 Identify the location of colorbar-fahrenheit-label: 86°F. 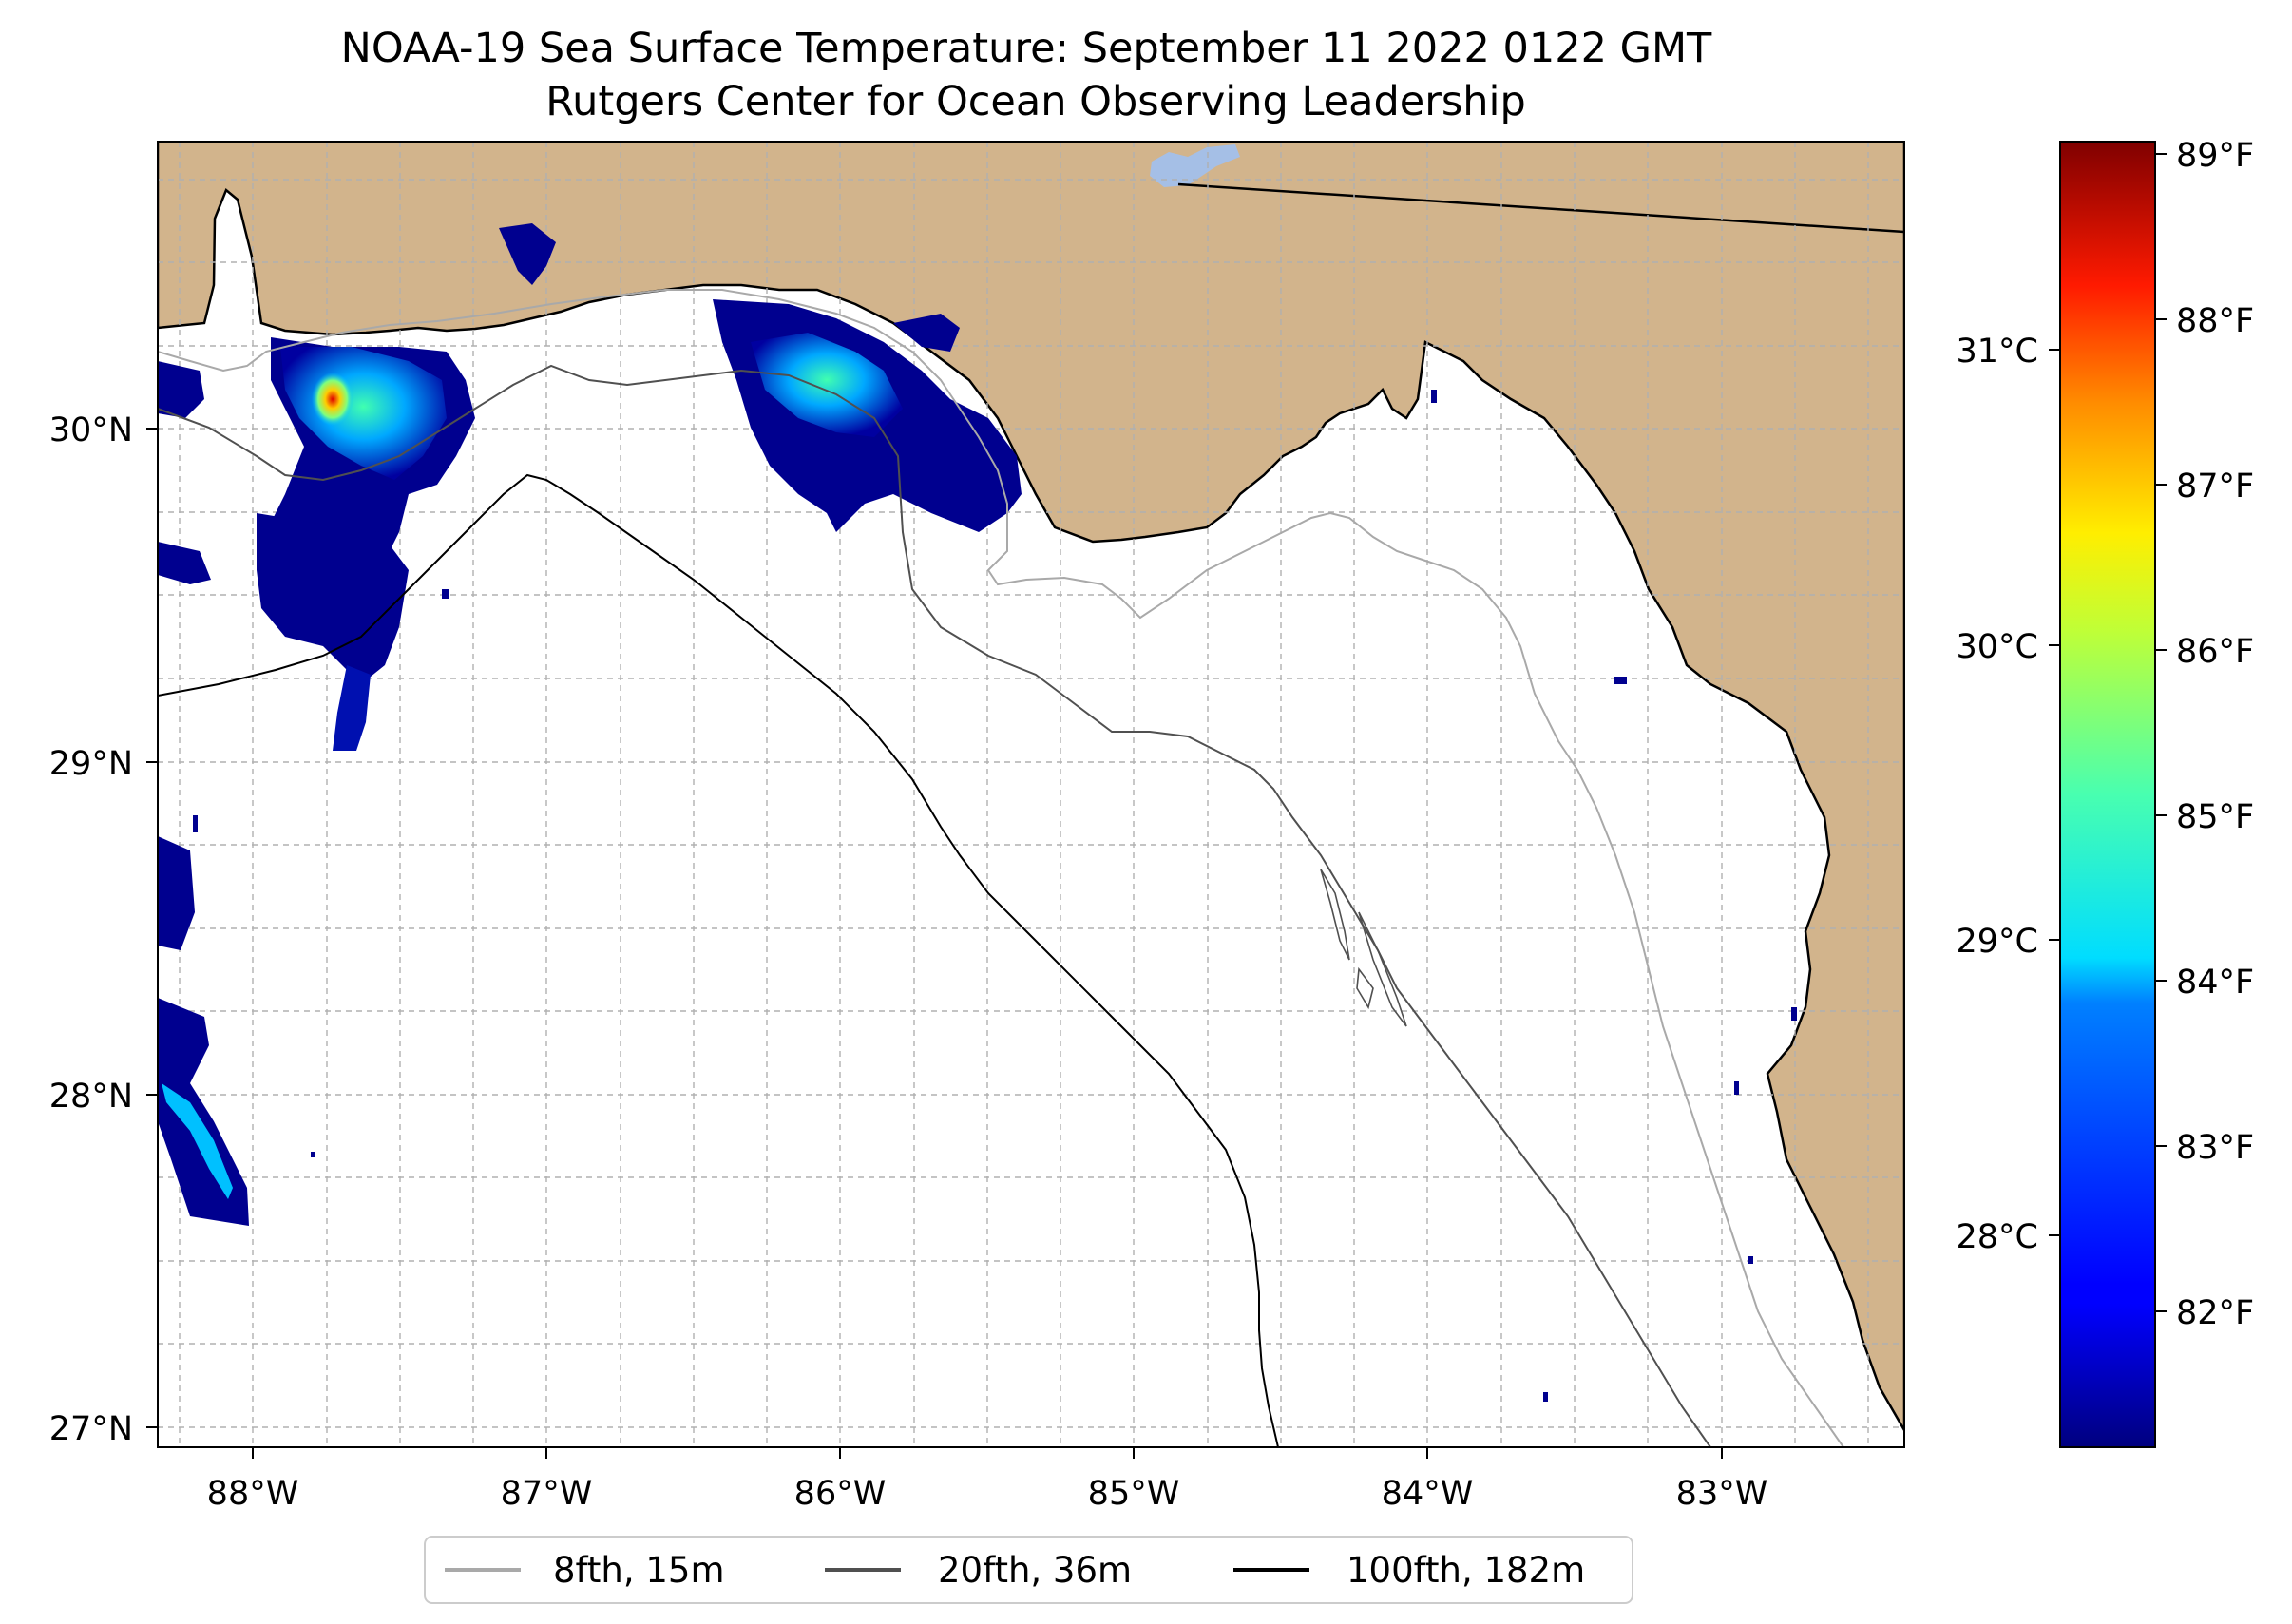
(2215, 652).